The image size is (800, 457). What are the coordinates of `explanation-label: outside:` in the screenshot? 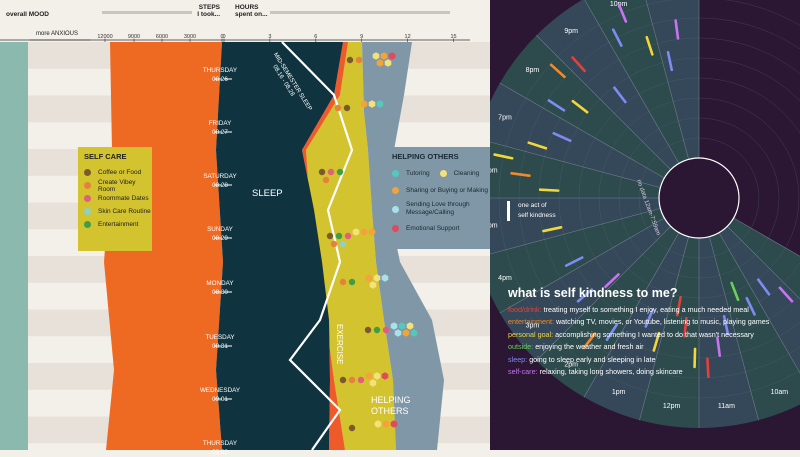 It's located at (520, 346).